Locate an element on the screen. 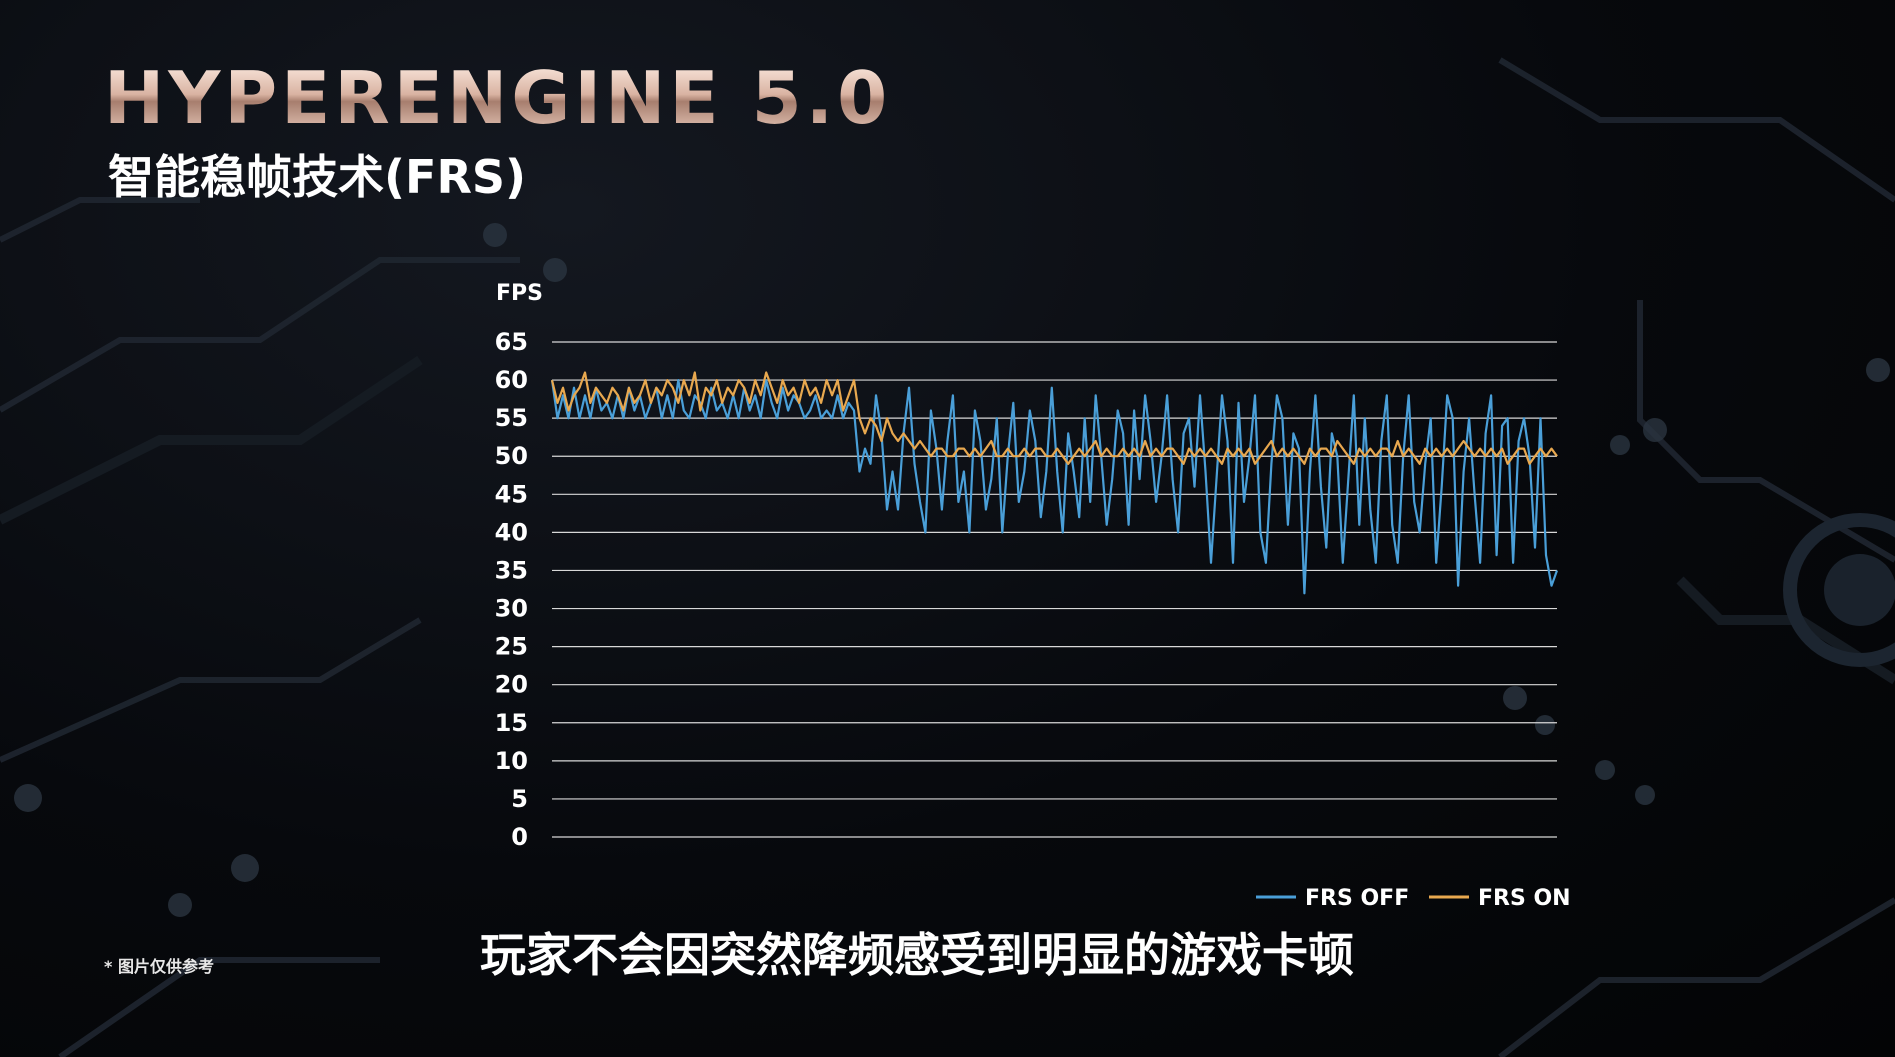  y-tick-label: 25 is located at coordinates (511, 647).